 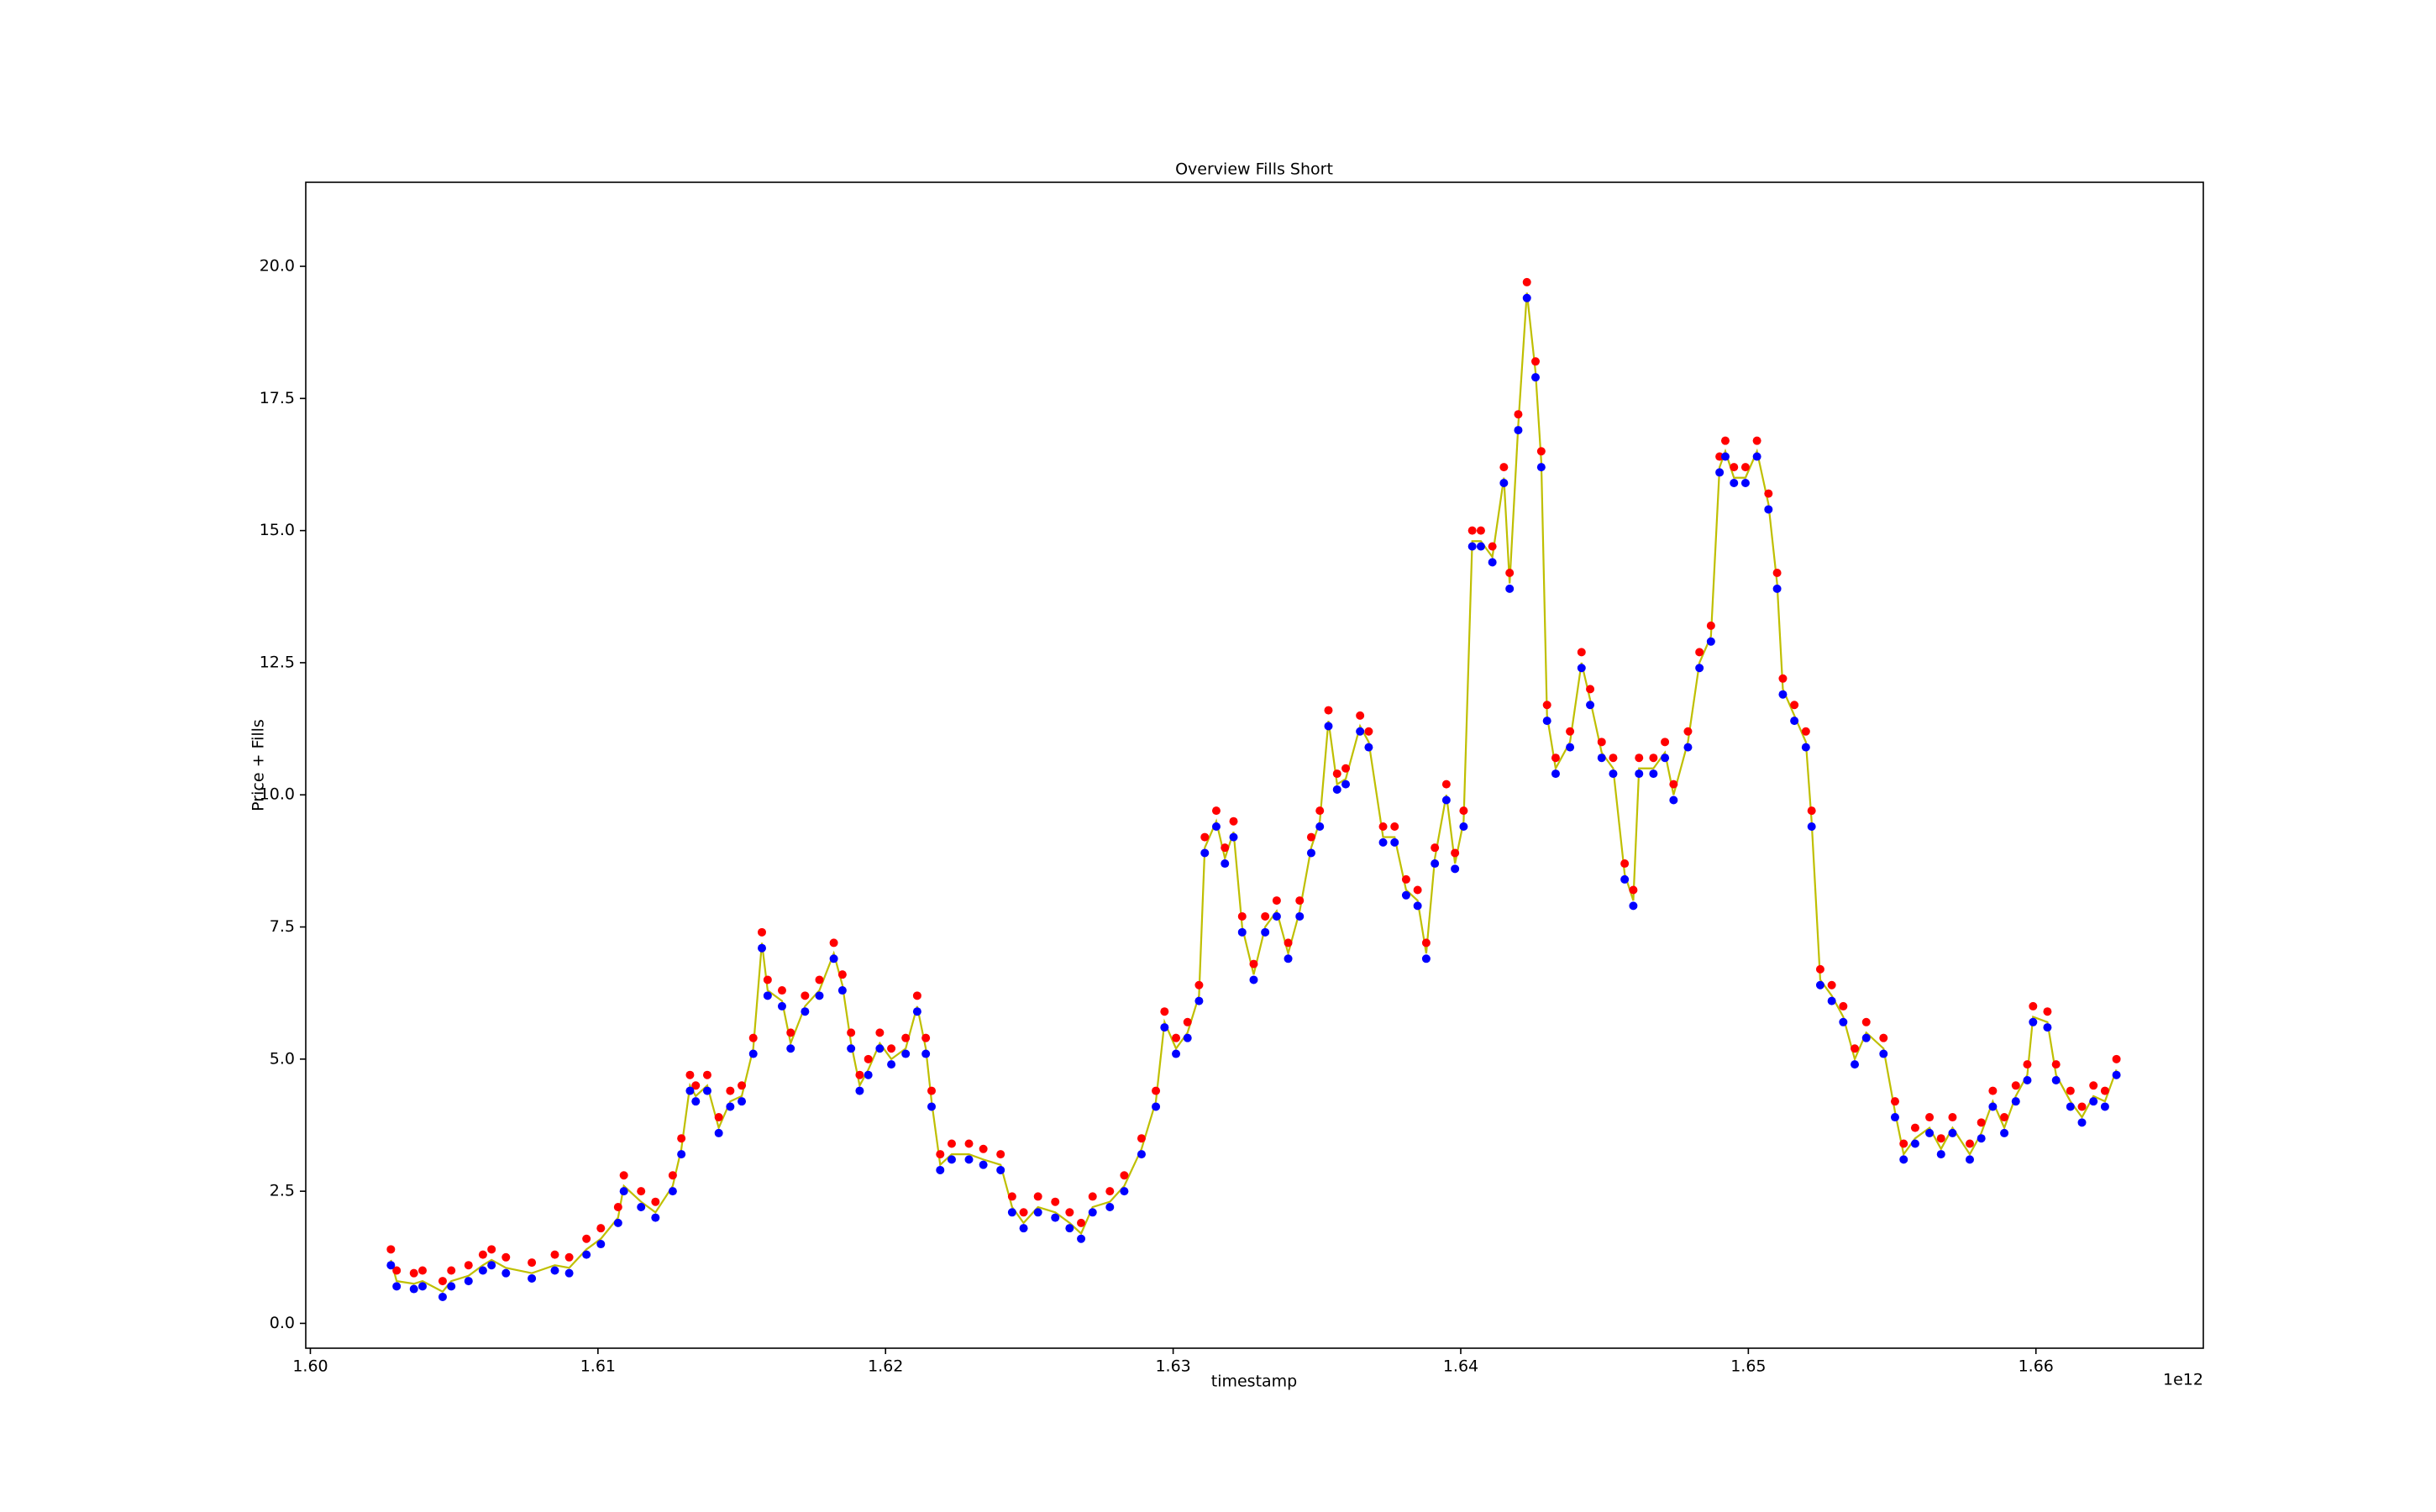 I want to click on x-tick-label: 1.60, so click(x=310, y=1366).